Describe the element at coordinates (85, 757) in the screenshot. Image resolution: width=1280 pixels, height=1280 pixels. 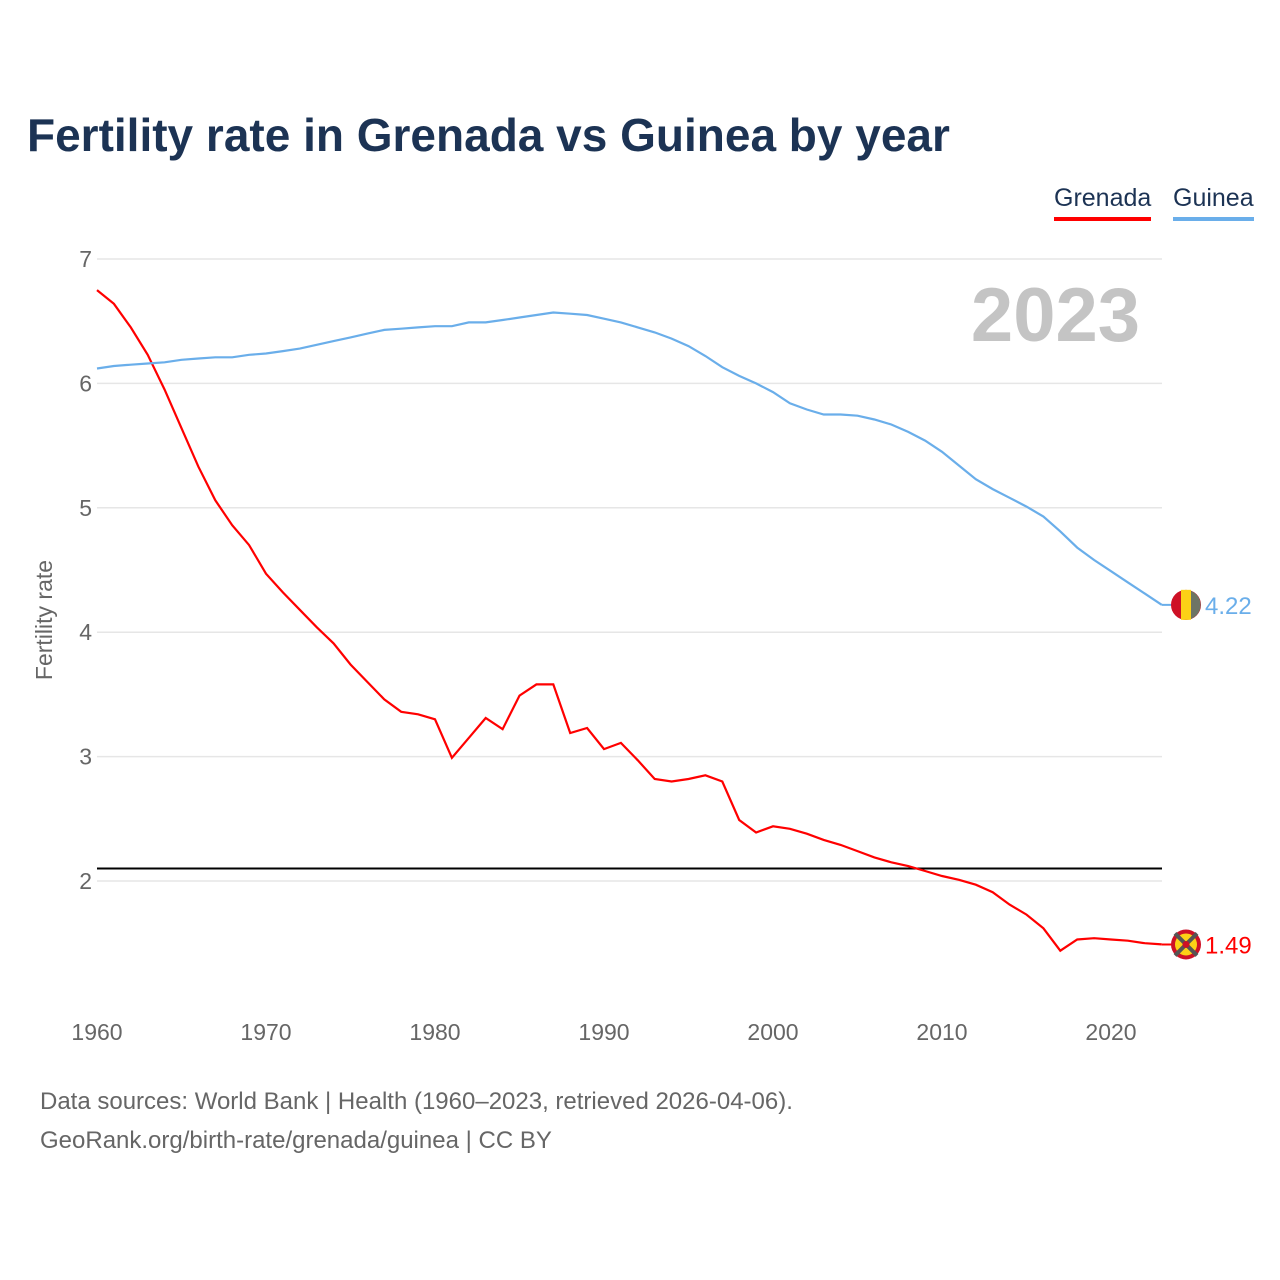
I see `y-tick-label: 3` at that location.